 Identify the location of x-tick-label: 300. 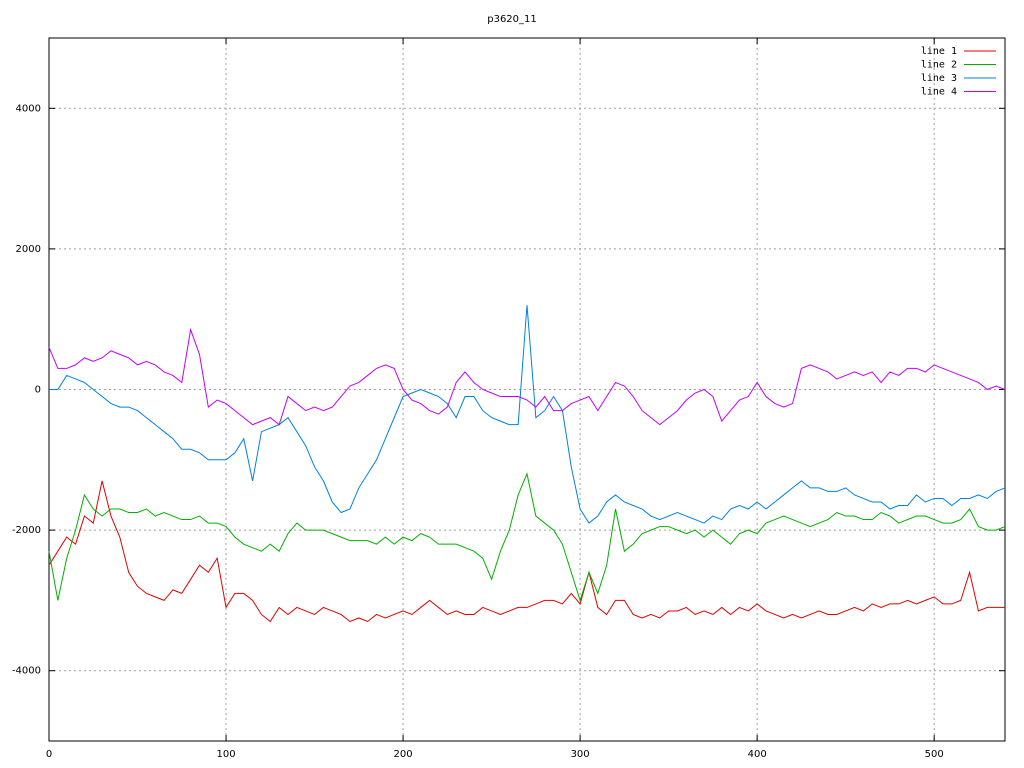
(580, 754).